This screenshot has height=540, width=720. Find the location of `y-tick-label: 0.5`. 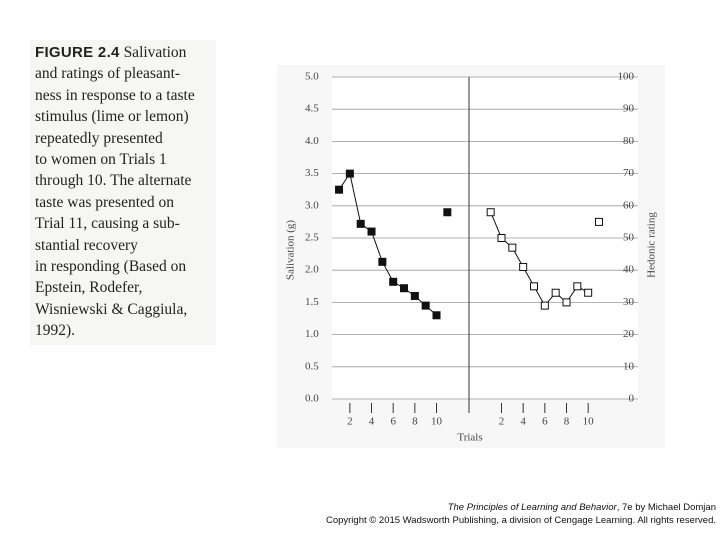

y-tick-label: 0.5 is located at coordinates (312, 366).